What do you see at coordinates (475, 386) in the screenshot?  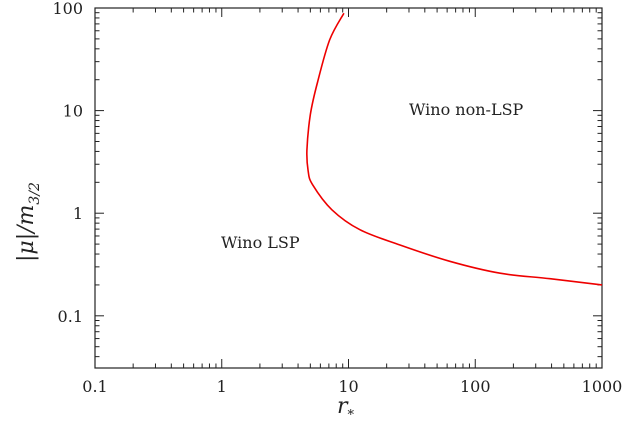 I see `x-tick-label: 100` at bounding box center [475, 386].